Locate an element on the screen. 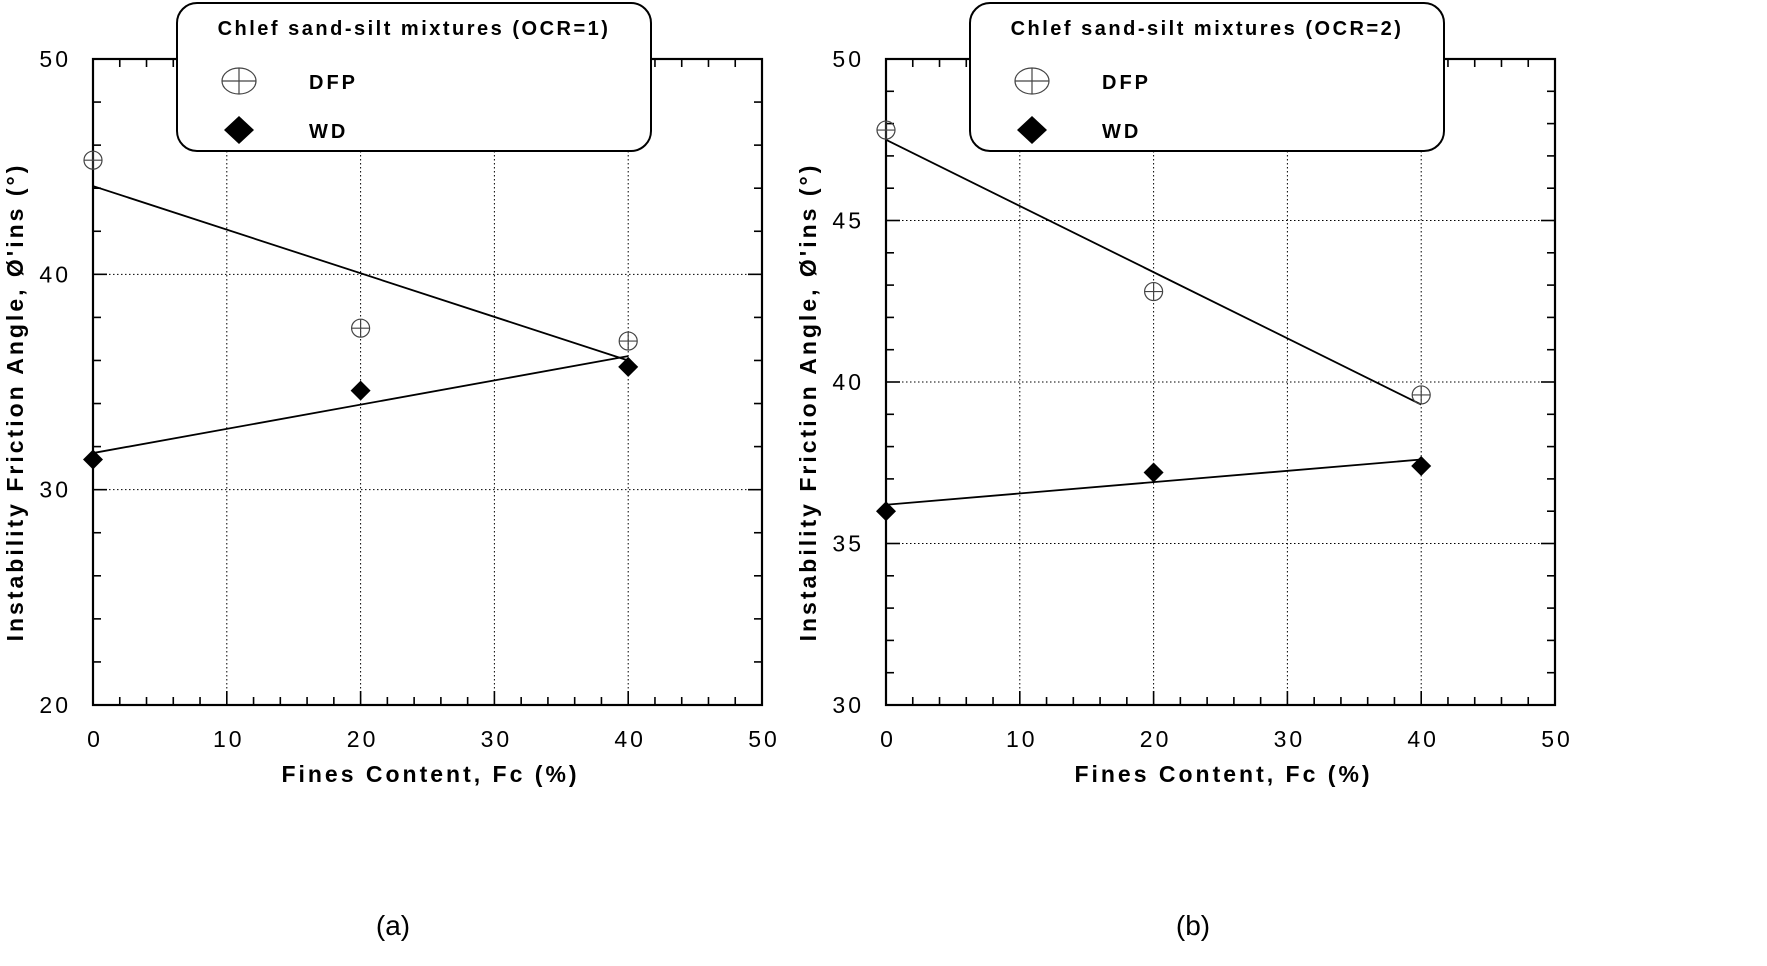  legend: Chlef sand-silt mixtures (OCR=1) DFP WD is located at coordinates (414, 77).